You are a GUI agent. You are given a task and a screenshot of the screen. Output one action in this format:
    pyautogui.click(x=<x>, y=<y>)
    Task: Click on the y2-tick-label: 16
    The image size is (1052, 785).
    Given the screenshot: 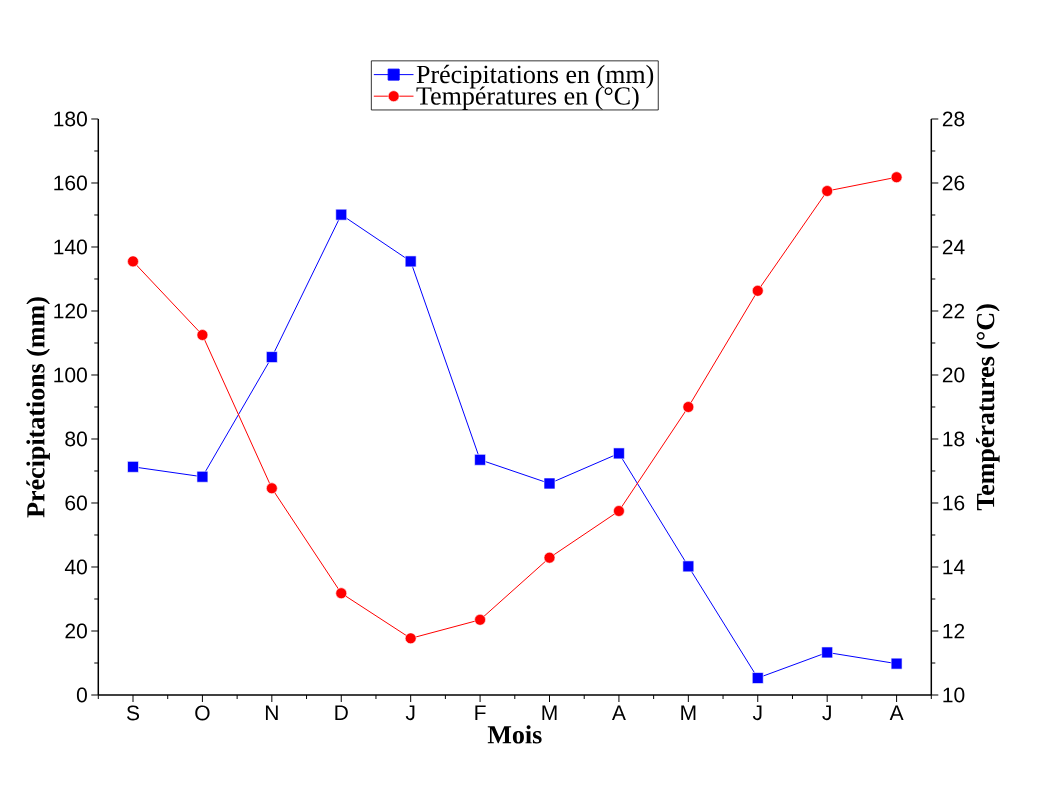 What is the action you would take?
    pyautogui.click(x=954, y=503)
    